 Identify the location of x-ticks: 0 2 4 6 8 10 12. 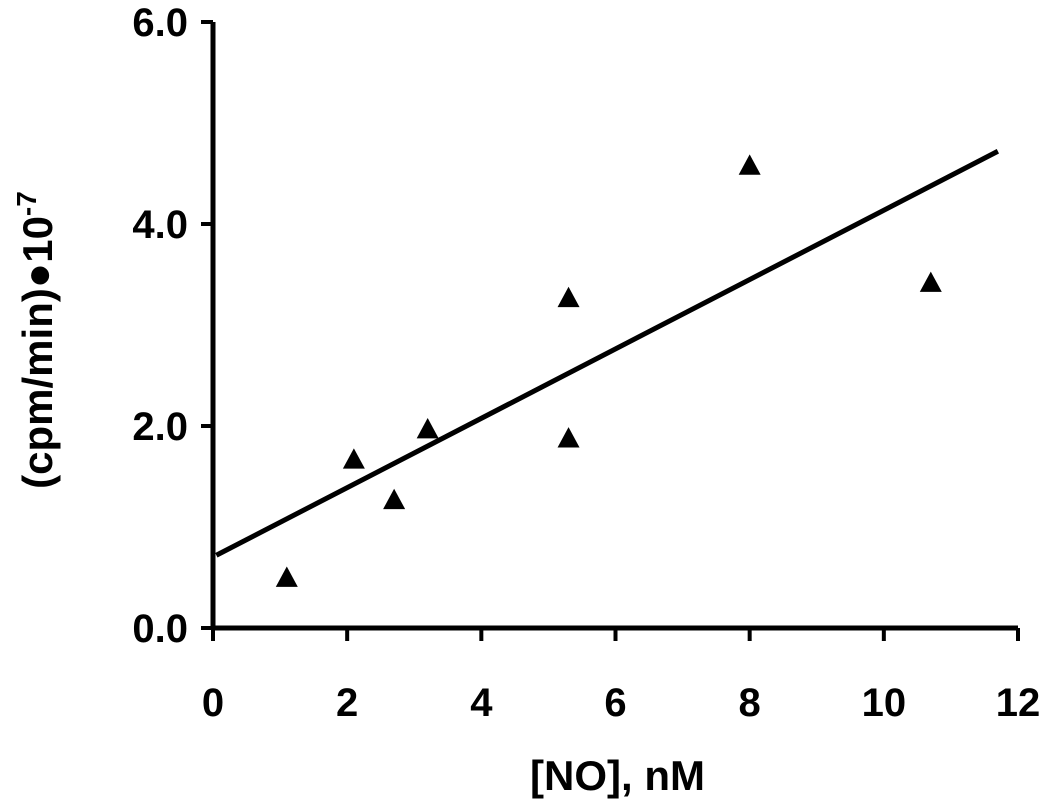
(621, 676).